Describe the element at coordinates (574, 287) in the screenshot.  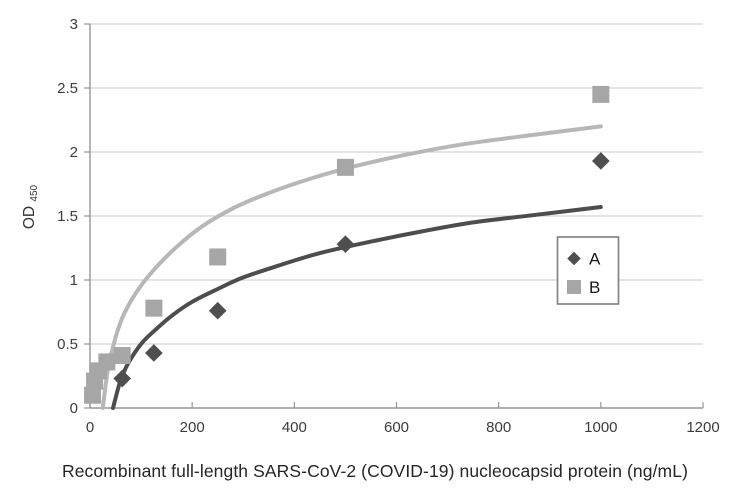
I see `legend-marker-B` at that location.